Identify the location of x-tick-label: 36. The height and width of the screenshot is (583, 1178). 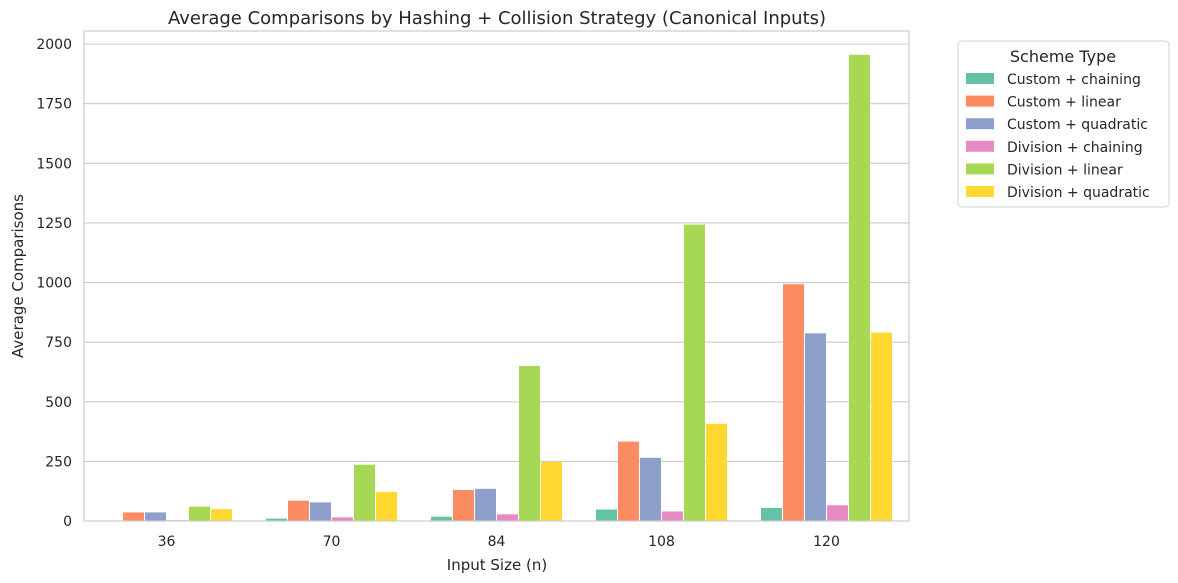
(167, 542).